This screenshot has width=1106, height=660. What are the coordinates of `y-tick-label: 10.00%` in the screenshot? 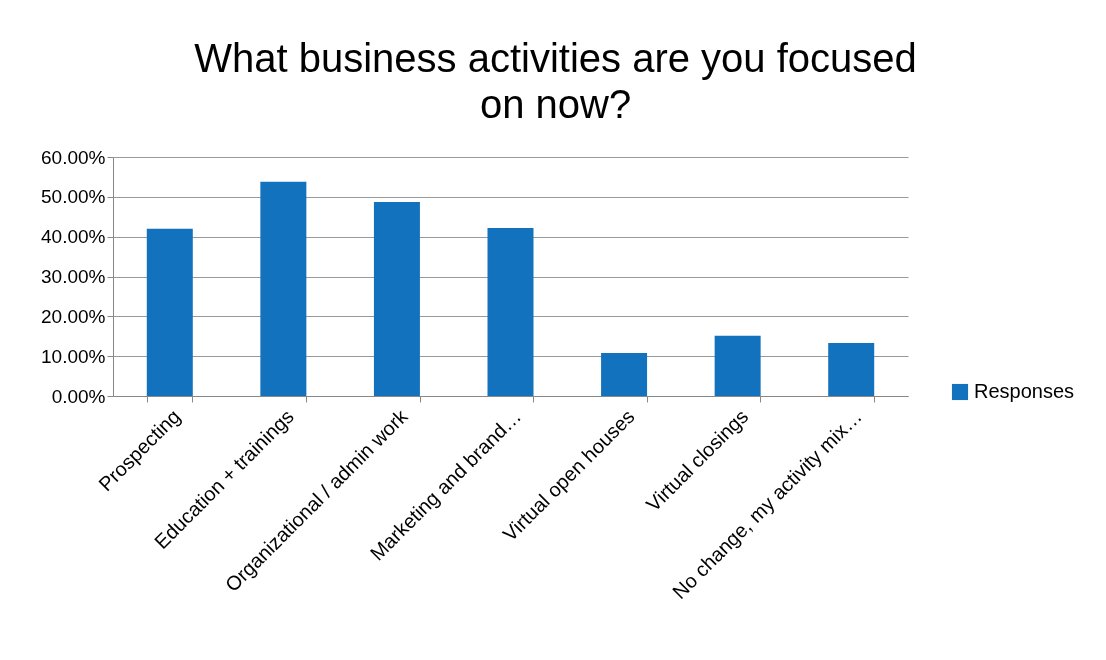 It's located at (73, 356).